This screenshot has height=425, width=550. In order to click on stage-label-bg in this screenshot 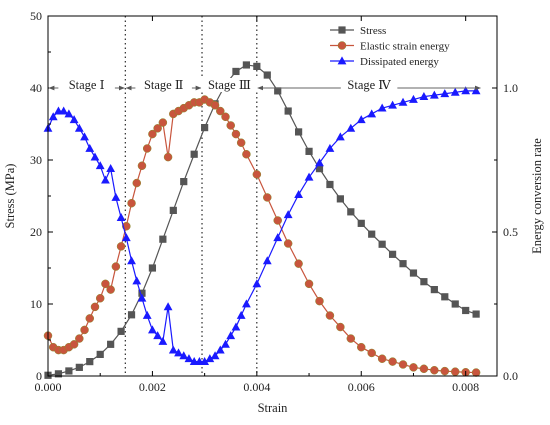, I will do `click(163, 85)`.